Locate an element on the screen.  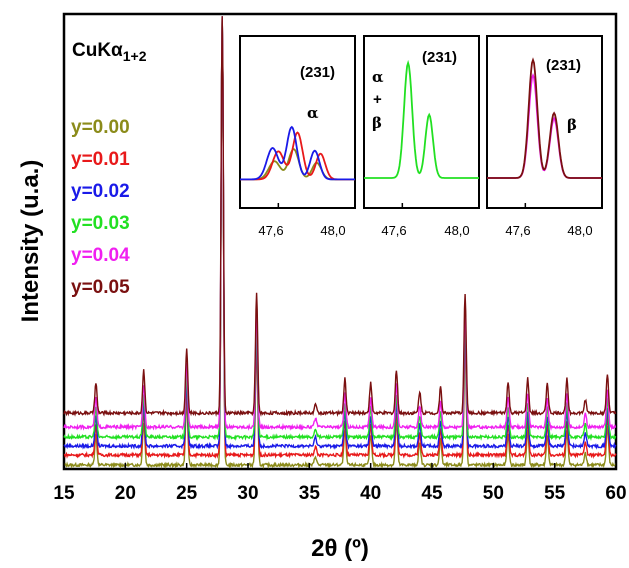
x-tick-label: 35 is located at coordinates (310, 493).